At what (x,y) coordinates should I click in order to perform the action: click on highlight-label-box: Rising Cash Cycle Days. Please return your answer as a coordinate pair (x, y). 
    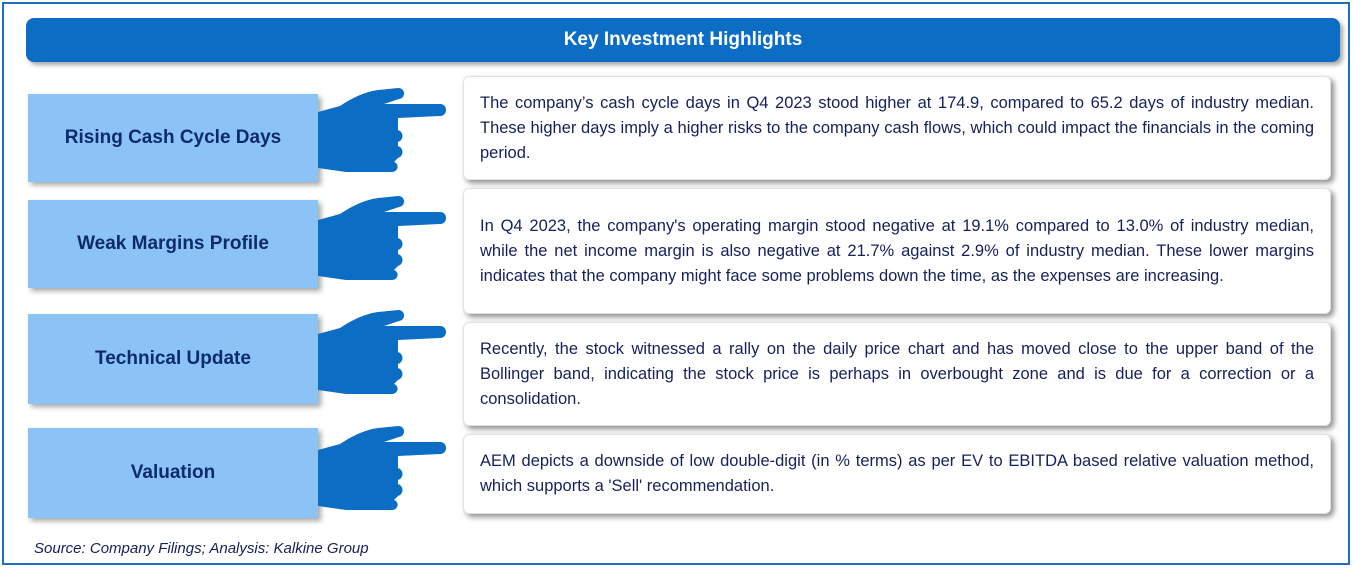
    Looking at the image, I should click on (173, 138).